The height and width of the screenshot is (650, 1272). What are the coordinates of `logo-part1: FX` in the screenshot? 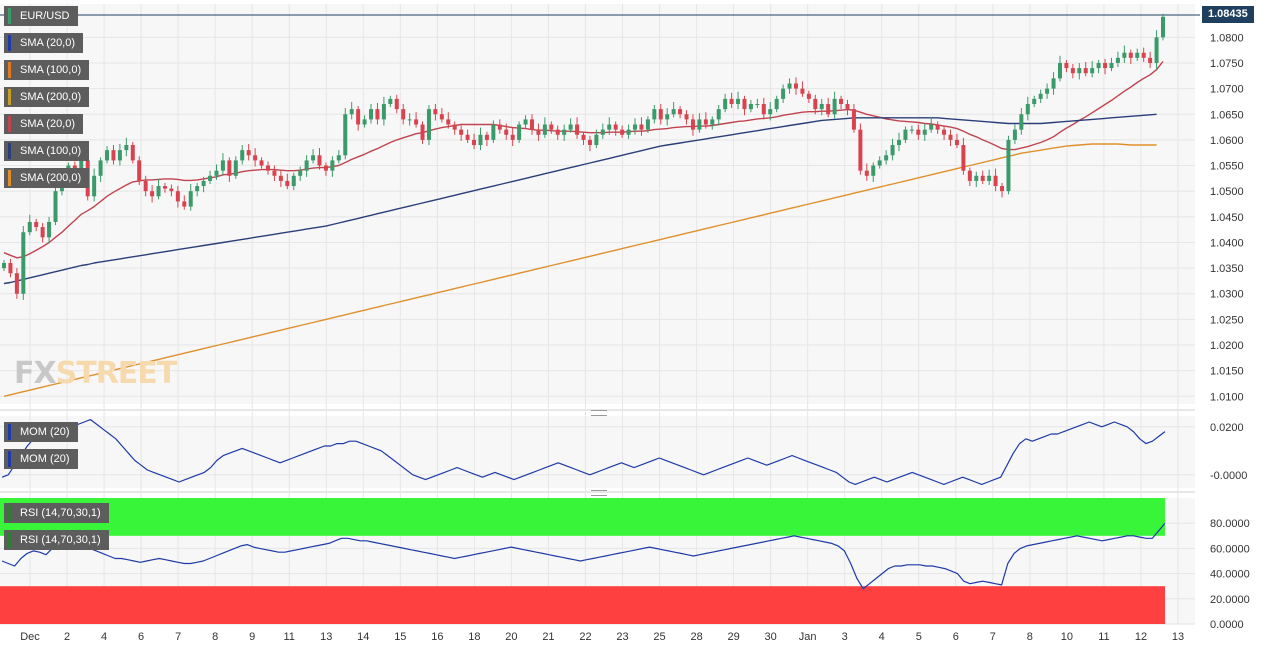 It's located at (35, 373).